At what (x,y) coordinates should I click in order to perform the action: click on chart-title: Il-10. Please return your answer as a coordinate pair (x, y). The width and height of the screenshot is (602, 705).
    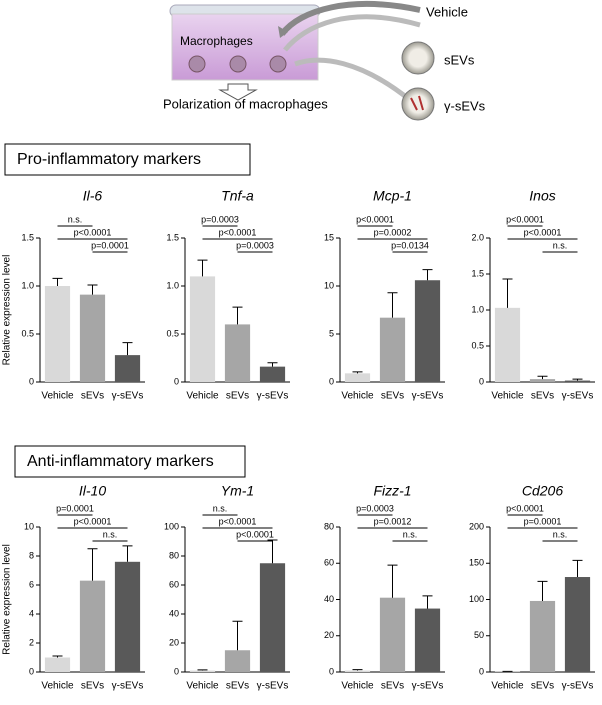
    Looking at the image, I should click on (92, 491).